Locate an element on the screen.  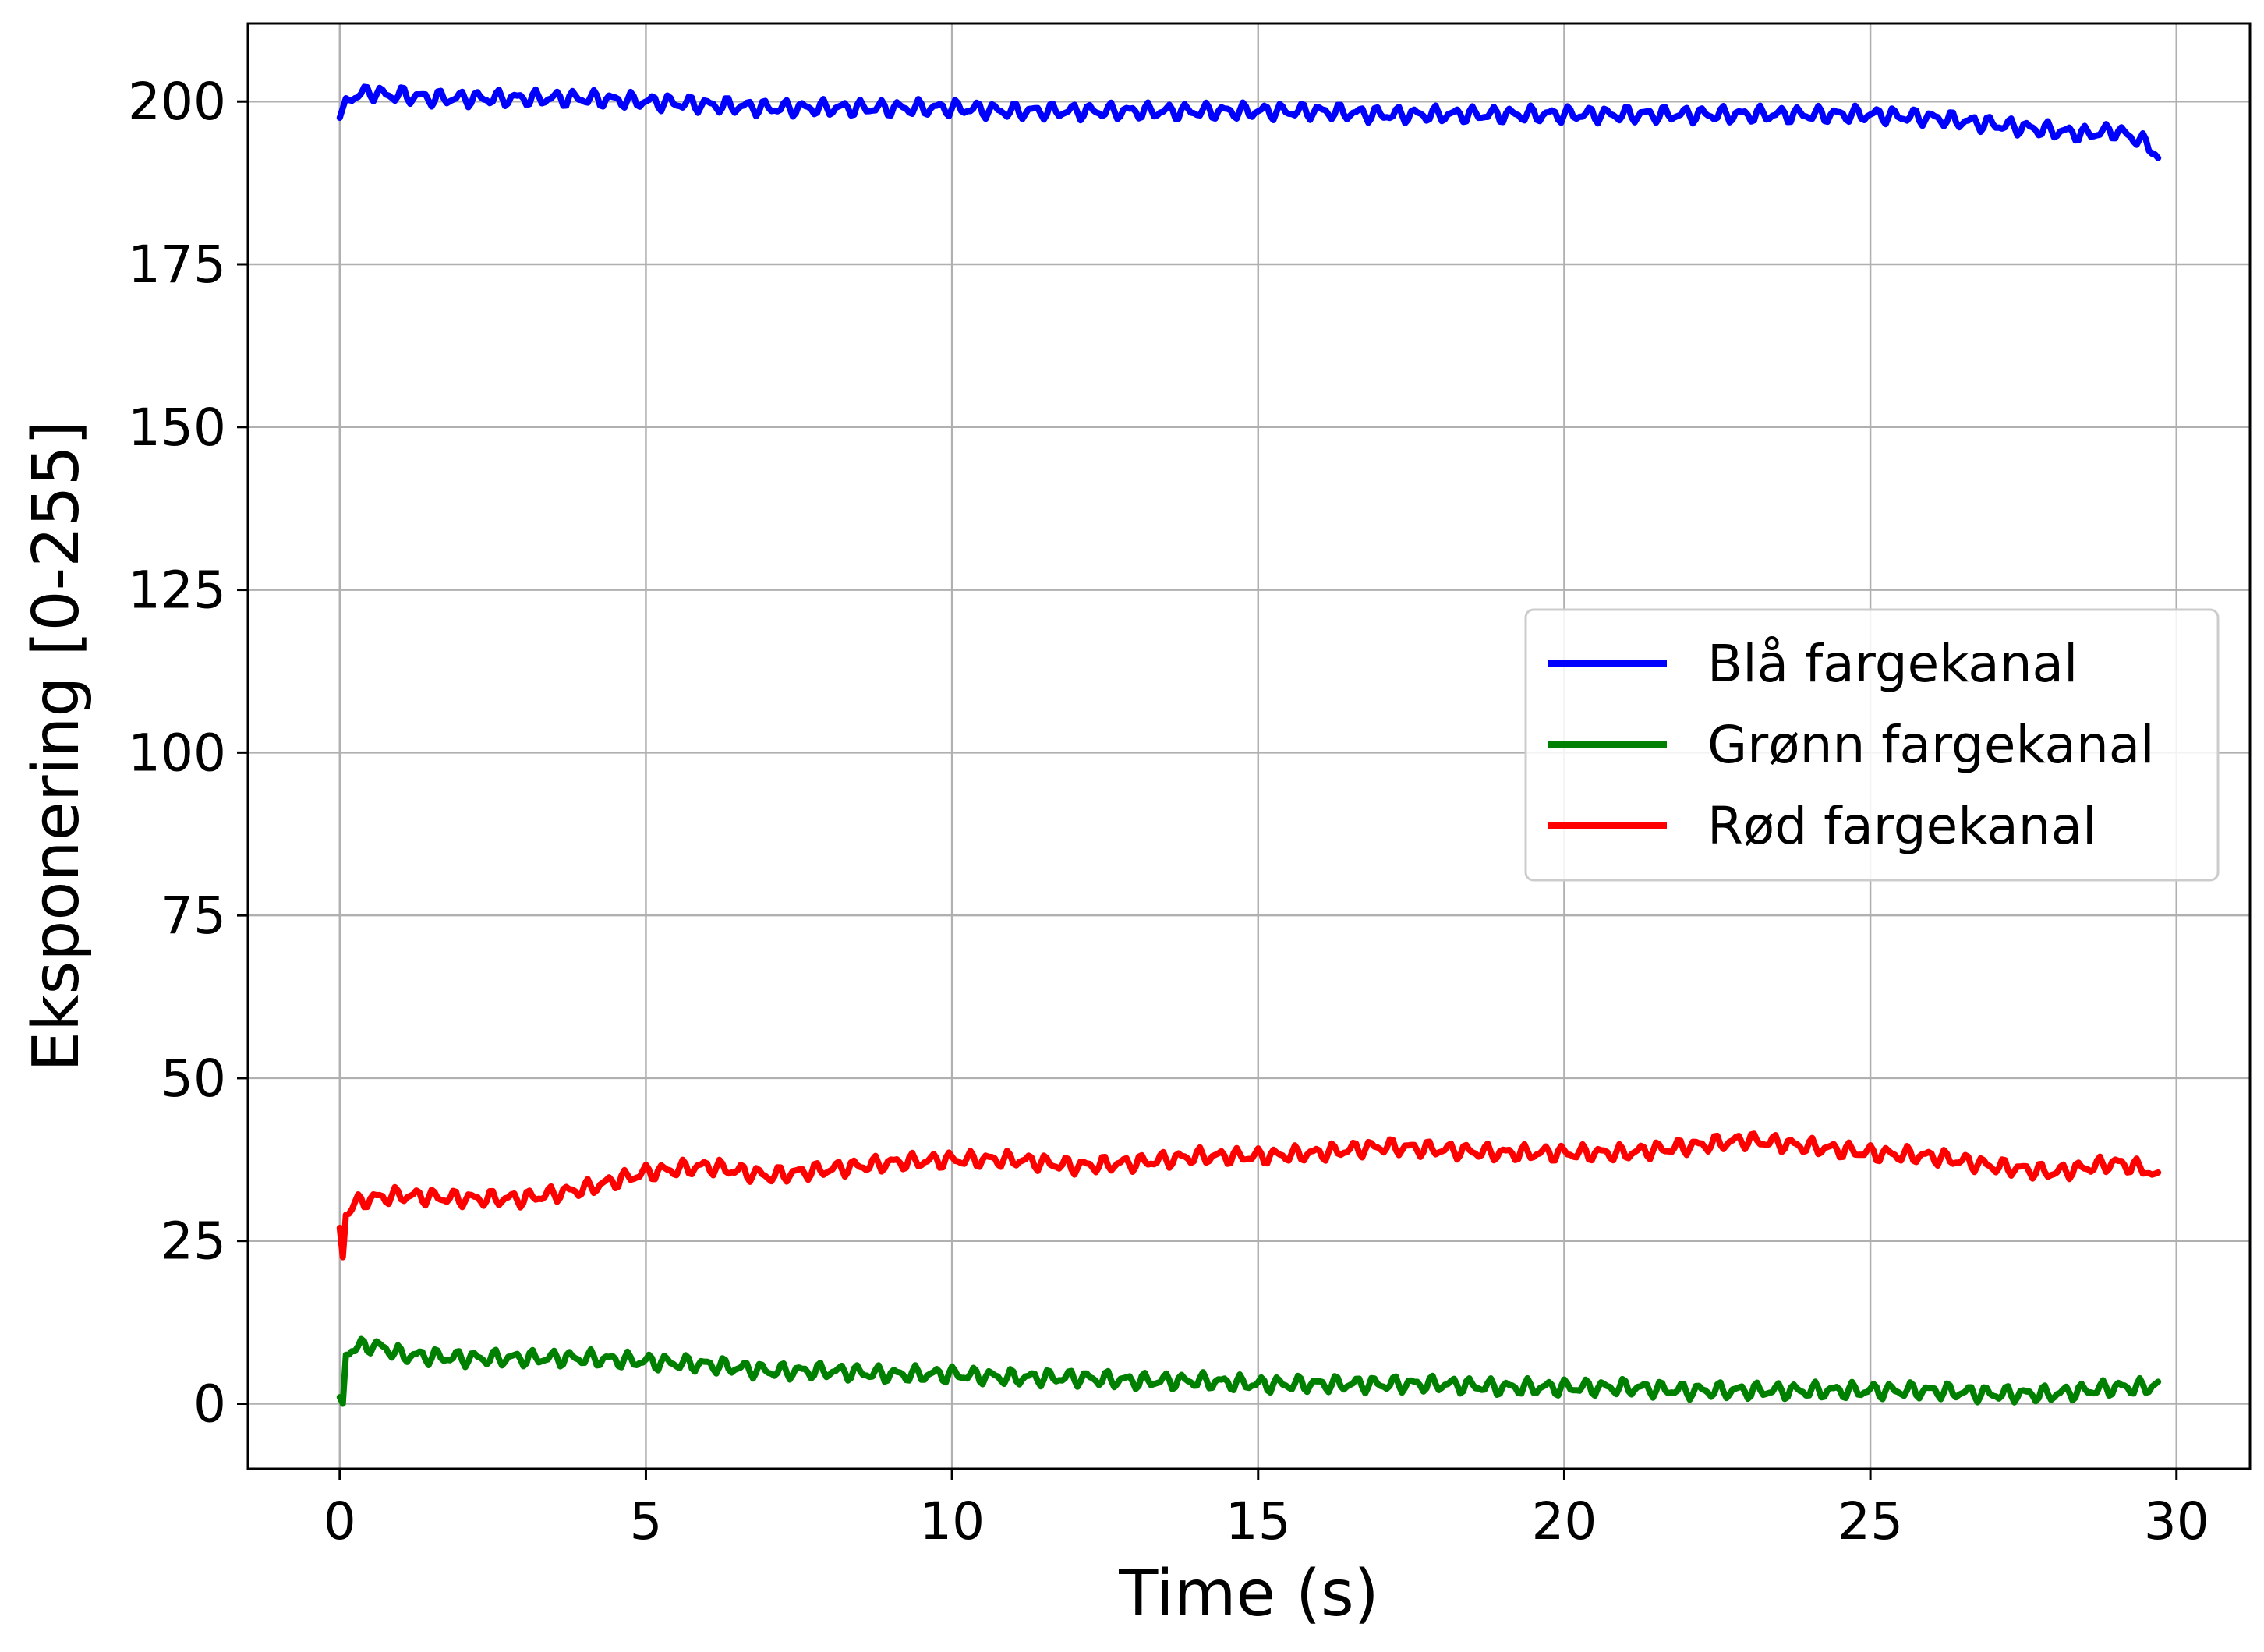
y-axis-label: Eksponering [0-255] is located at coordinates (56, 746).